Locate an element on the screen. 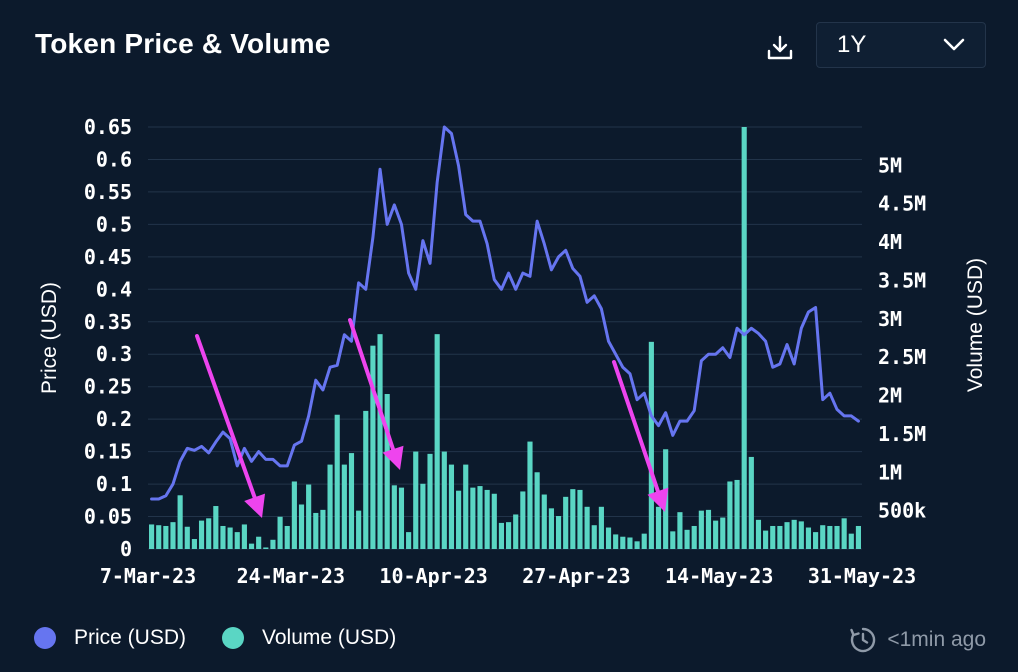  download-button is located at coordinates (780, 48).